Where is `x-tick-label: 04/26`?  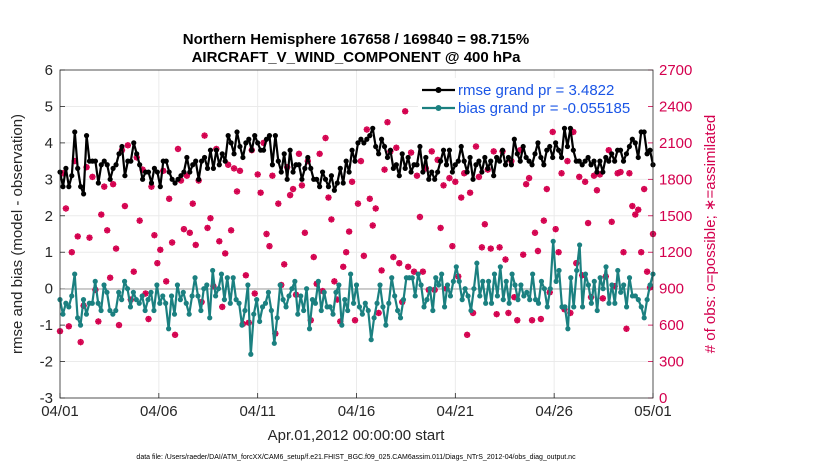 x-tick-label: 04/26 is located at coordinates (554, 411).